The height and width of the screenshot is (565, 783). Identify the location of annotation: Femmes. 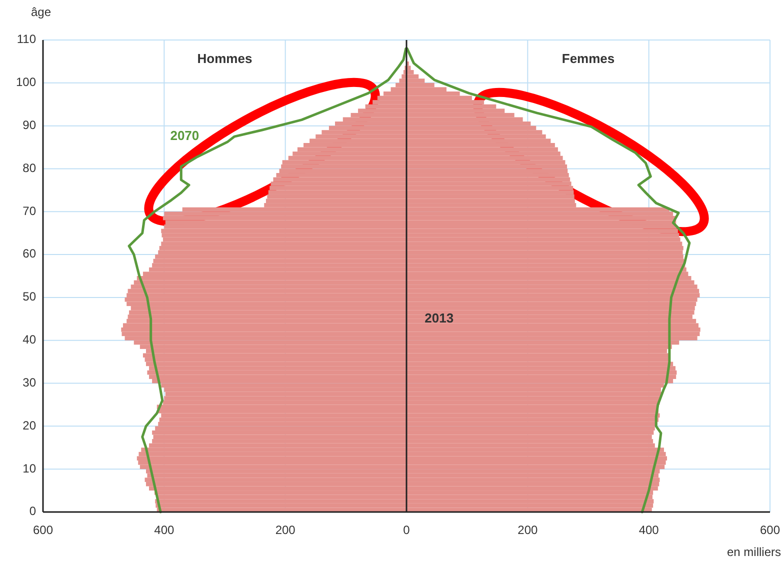
(588, 58).